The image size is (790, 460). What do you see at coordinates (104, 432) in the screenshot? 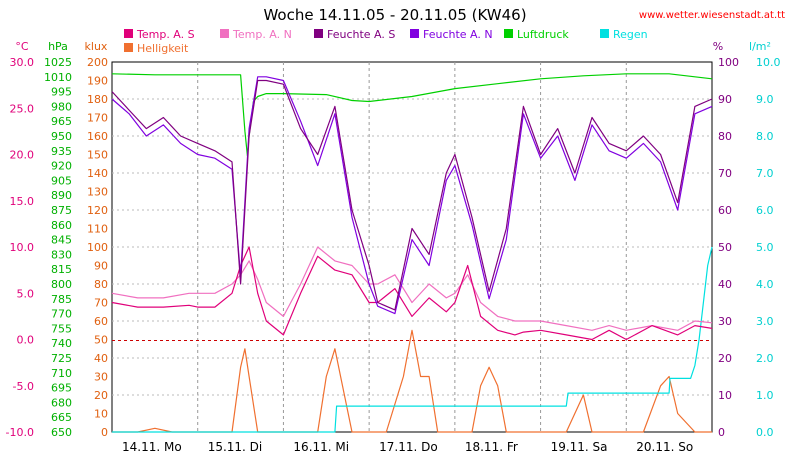
I see `lux-tick-label: 0` at bounding box center [104, 432].